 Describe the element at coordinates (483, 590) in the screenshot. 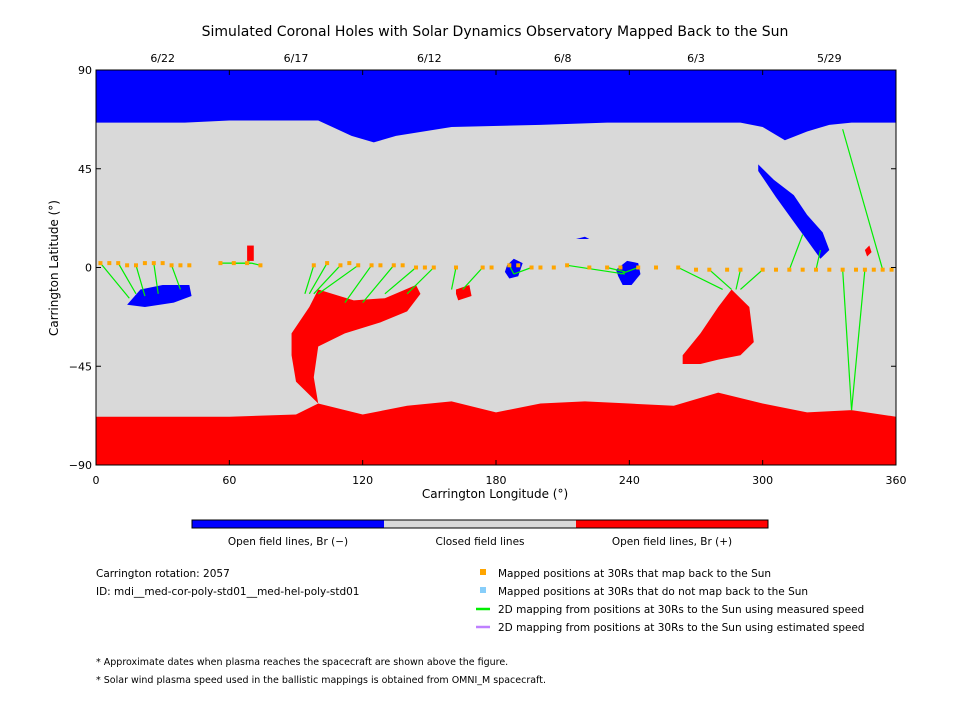

I see `legend-marker-not-mapped` at that location.